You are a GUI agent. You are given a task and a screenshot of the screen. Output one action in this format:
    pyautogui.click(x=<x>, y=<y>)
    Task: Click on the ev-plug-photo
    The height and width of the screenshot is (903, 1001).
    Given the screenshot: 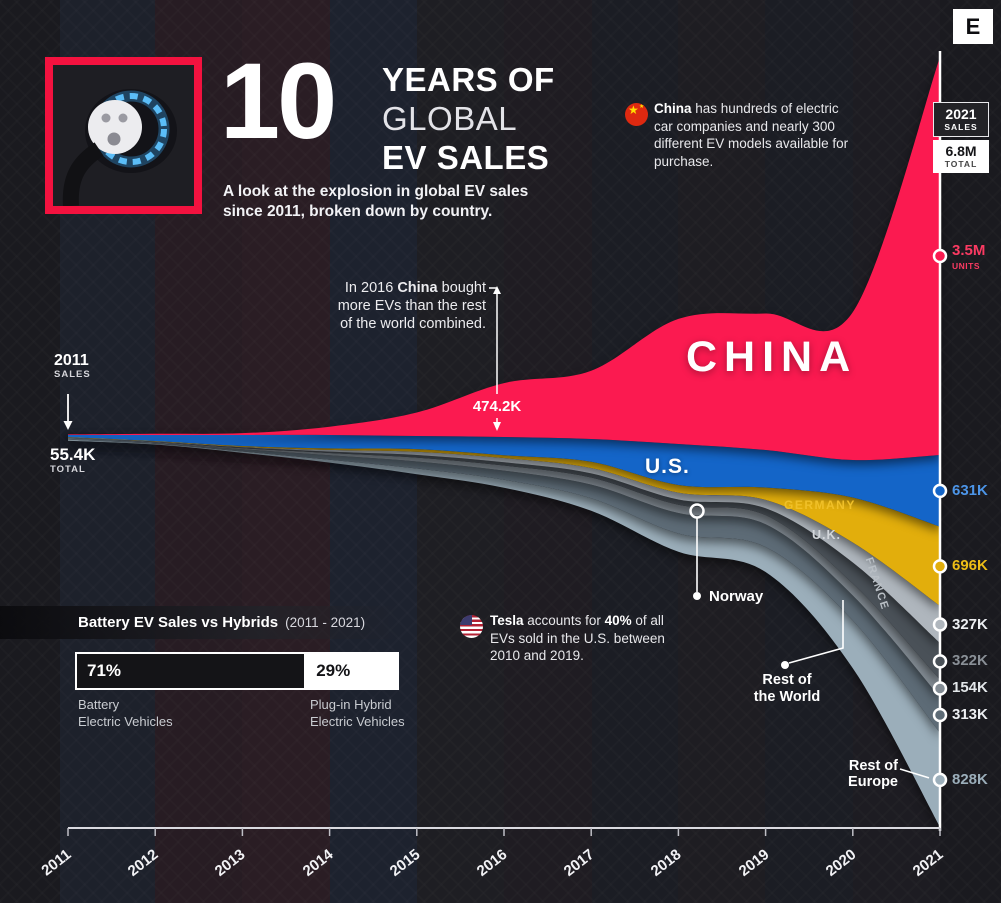 What is the action you would take?
    pyautogui.click(x=123, y=135)
    